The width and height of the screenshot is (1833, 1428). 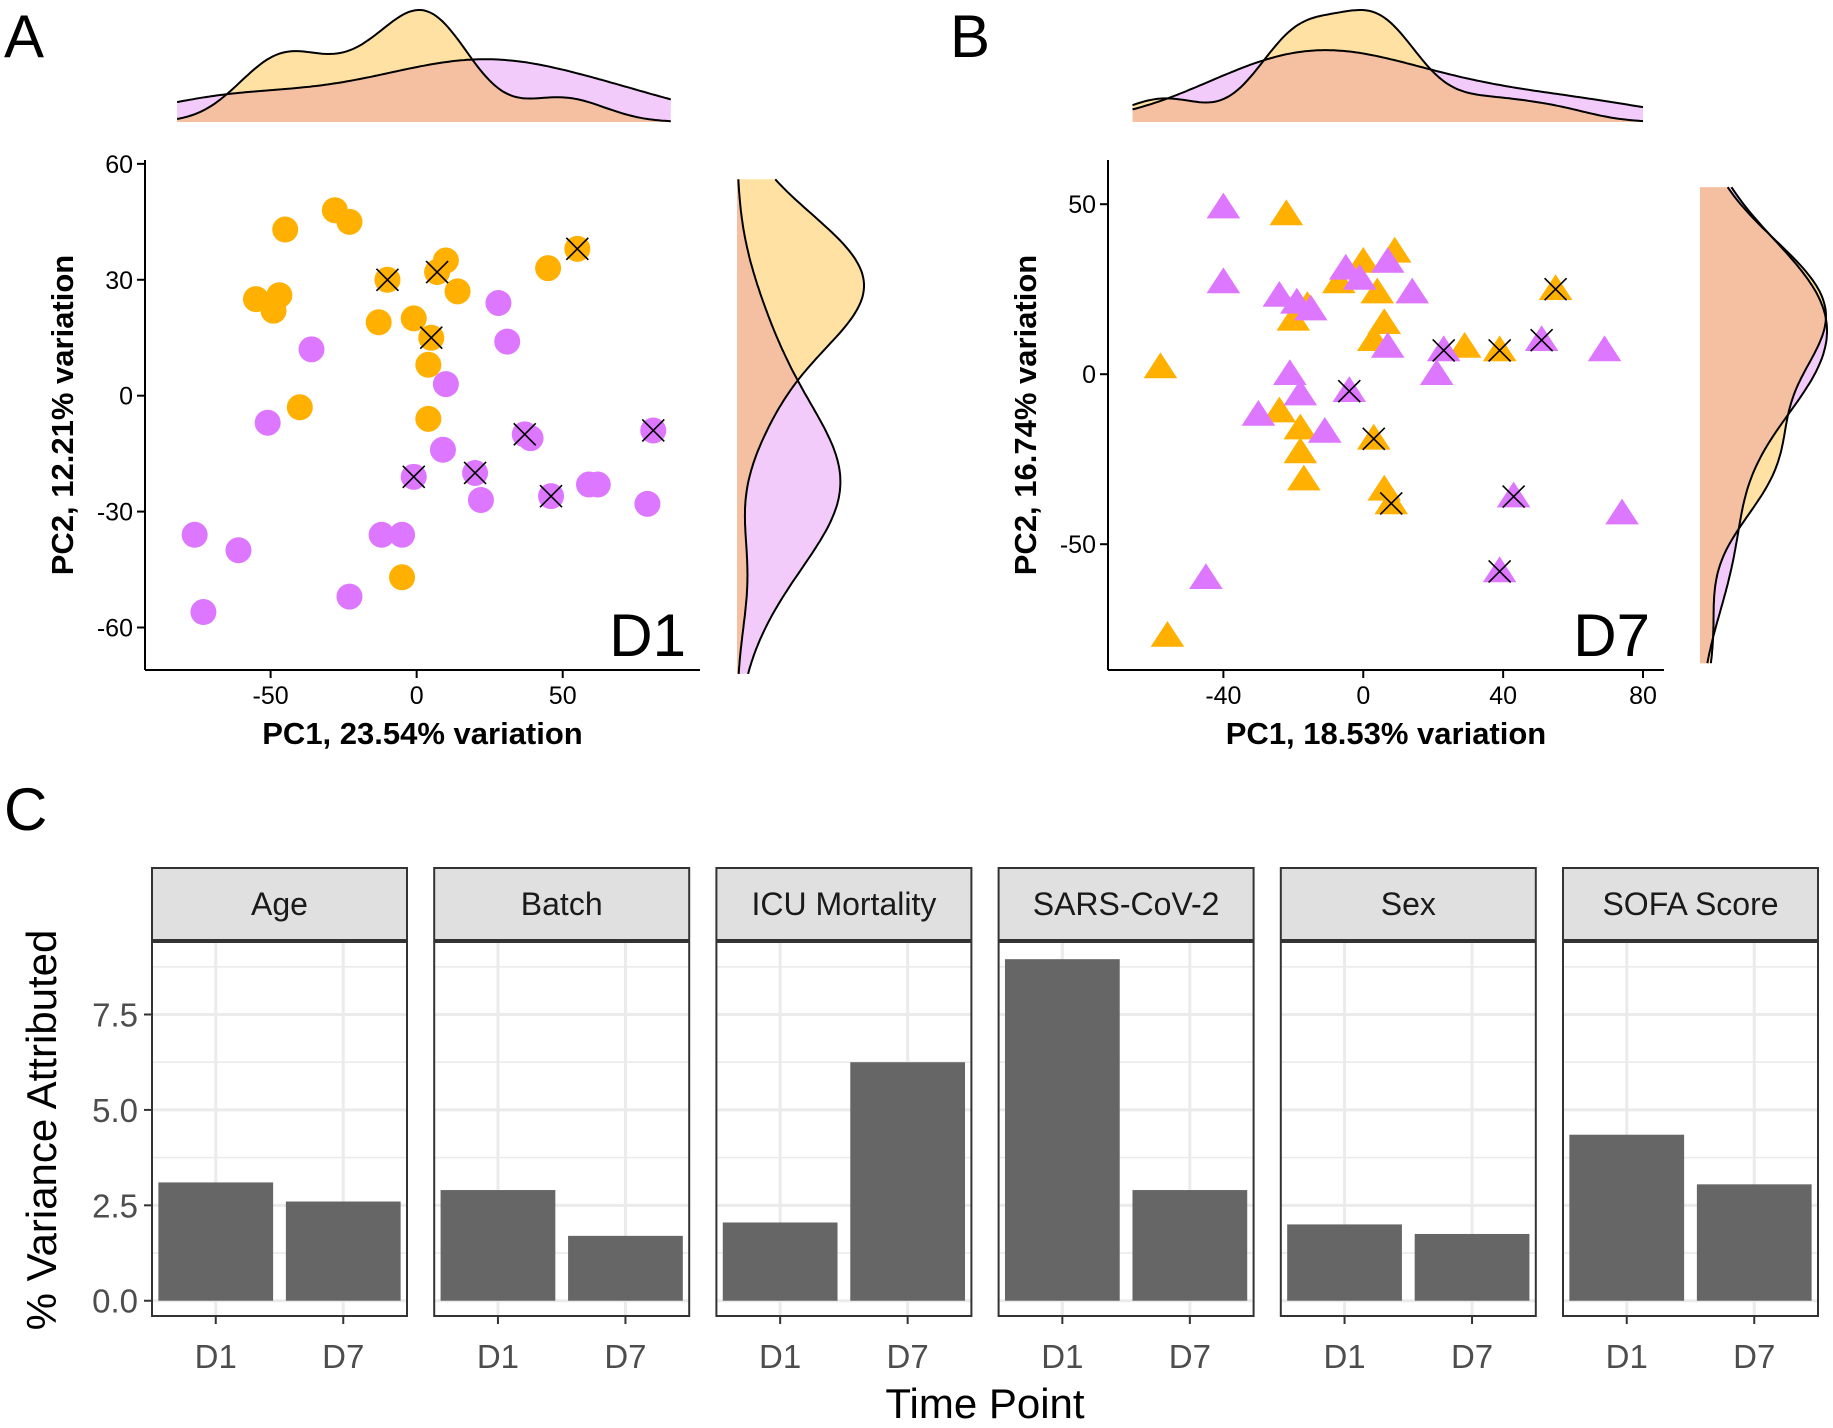 What do you see at coordinates (985, 1403) in the screenshot?
I see `x-axis-title: Time Point` at bounding box center [985, 1403].